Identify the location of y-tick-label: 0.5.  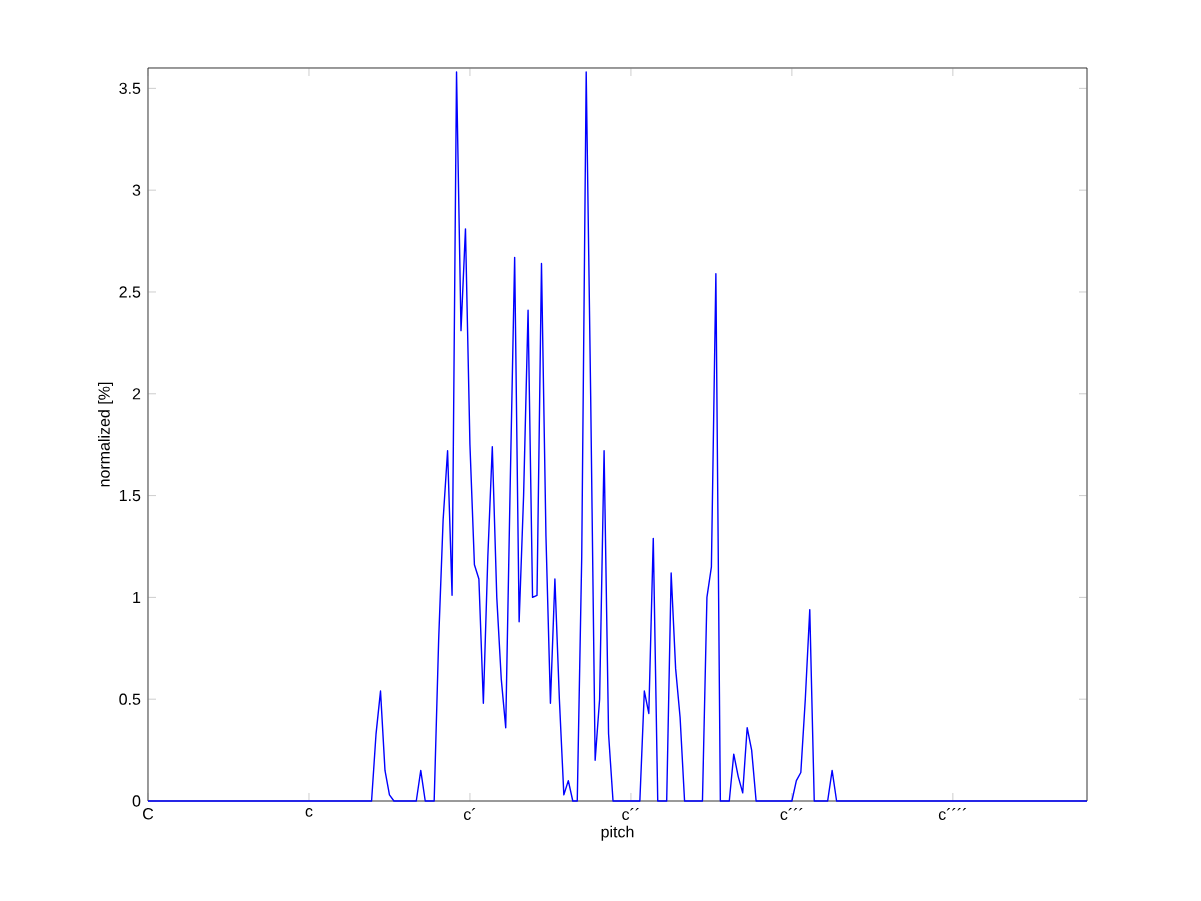
(130, 699).